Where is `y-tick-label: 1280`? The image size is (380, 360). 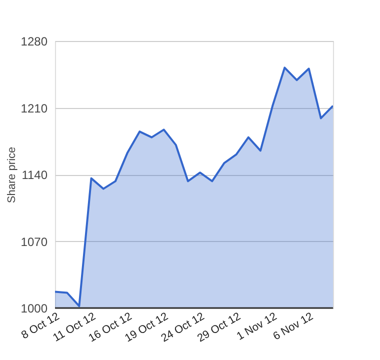 y-tick-label: 1280 is located at coordinates (34, 41).